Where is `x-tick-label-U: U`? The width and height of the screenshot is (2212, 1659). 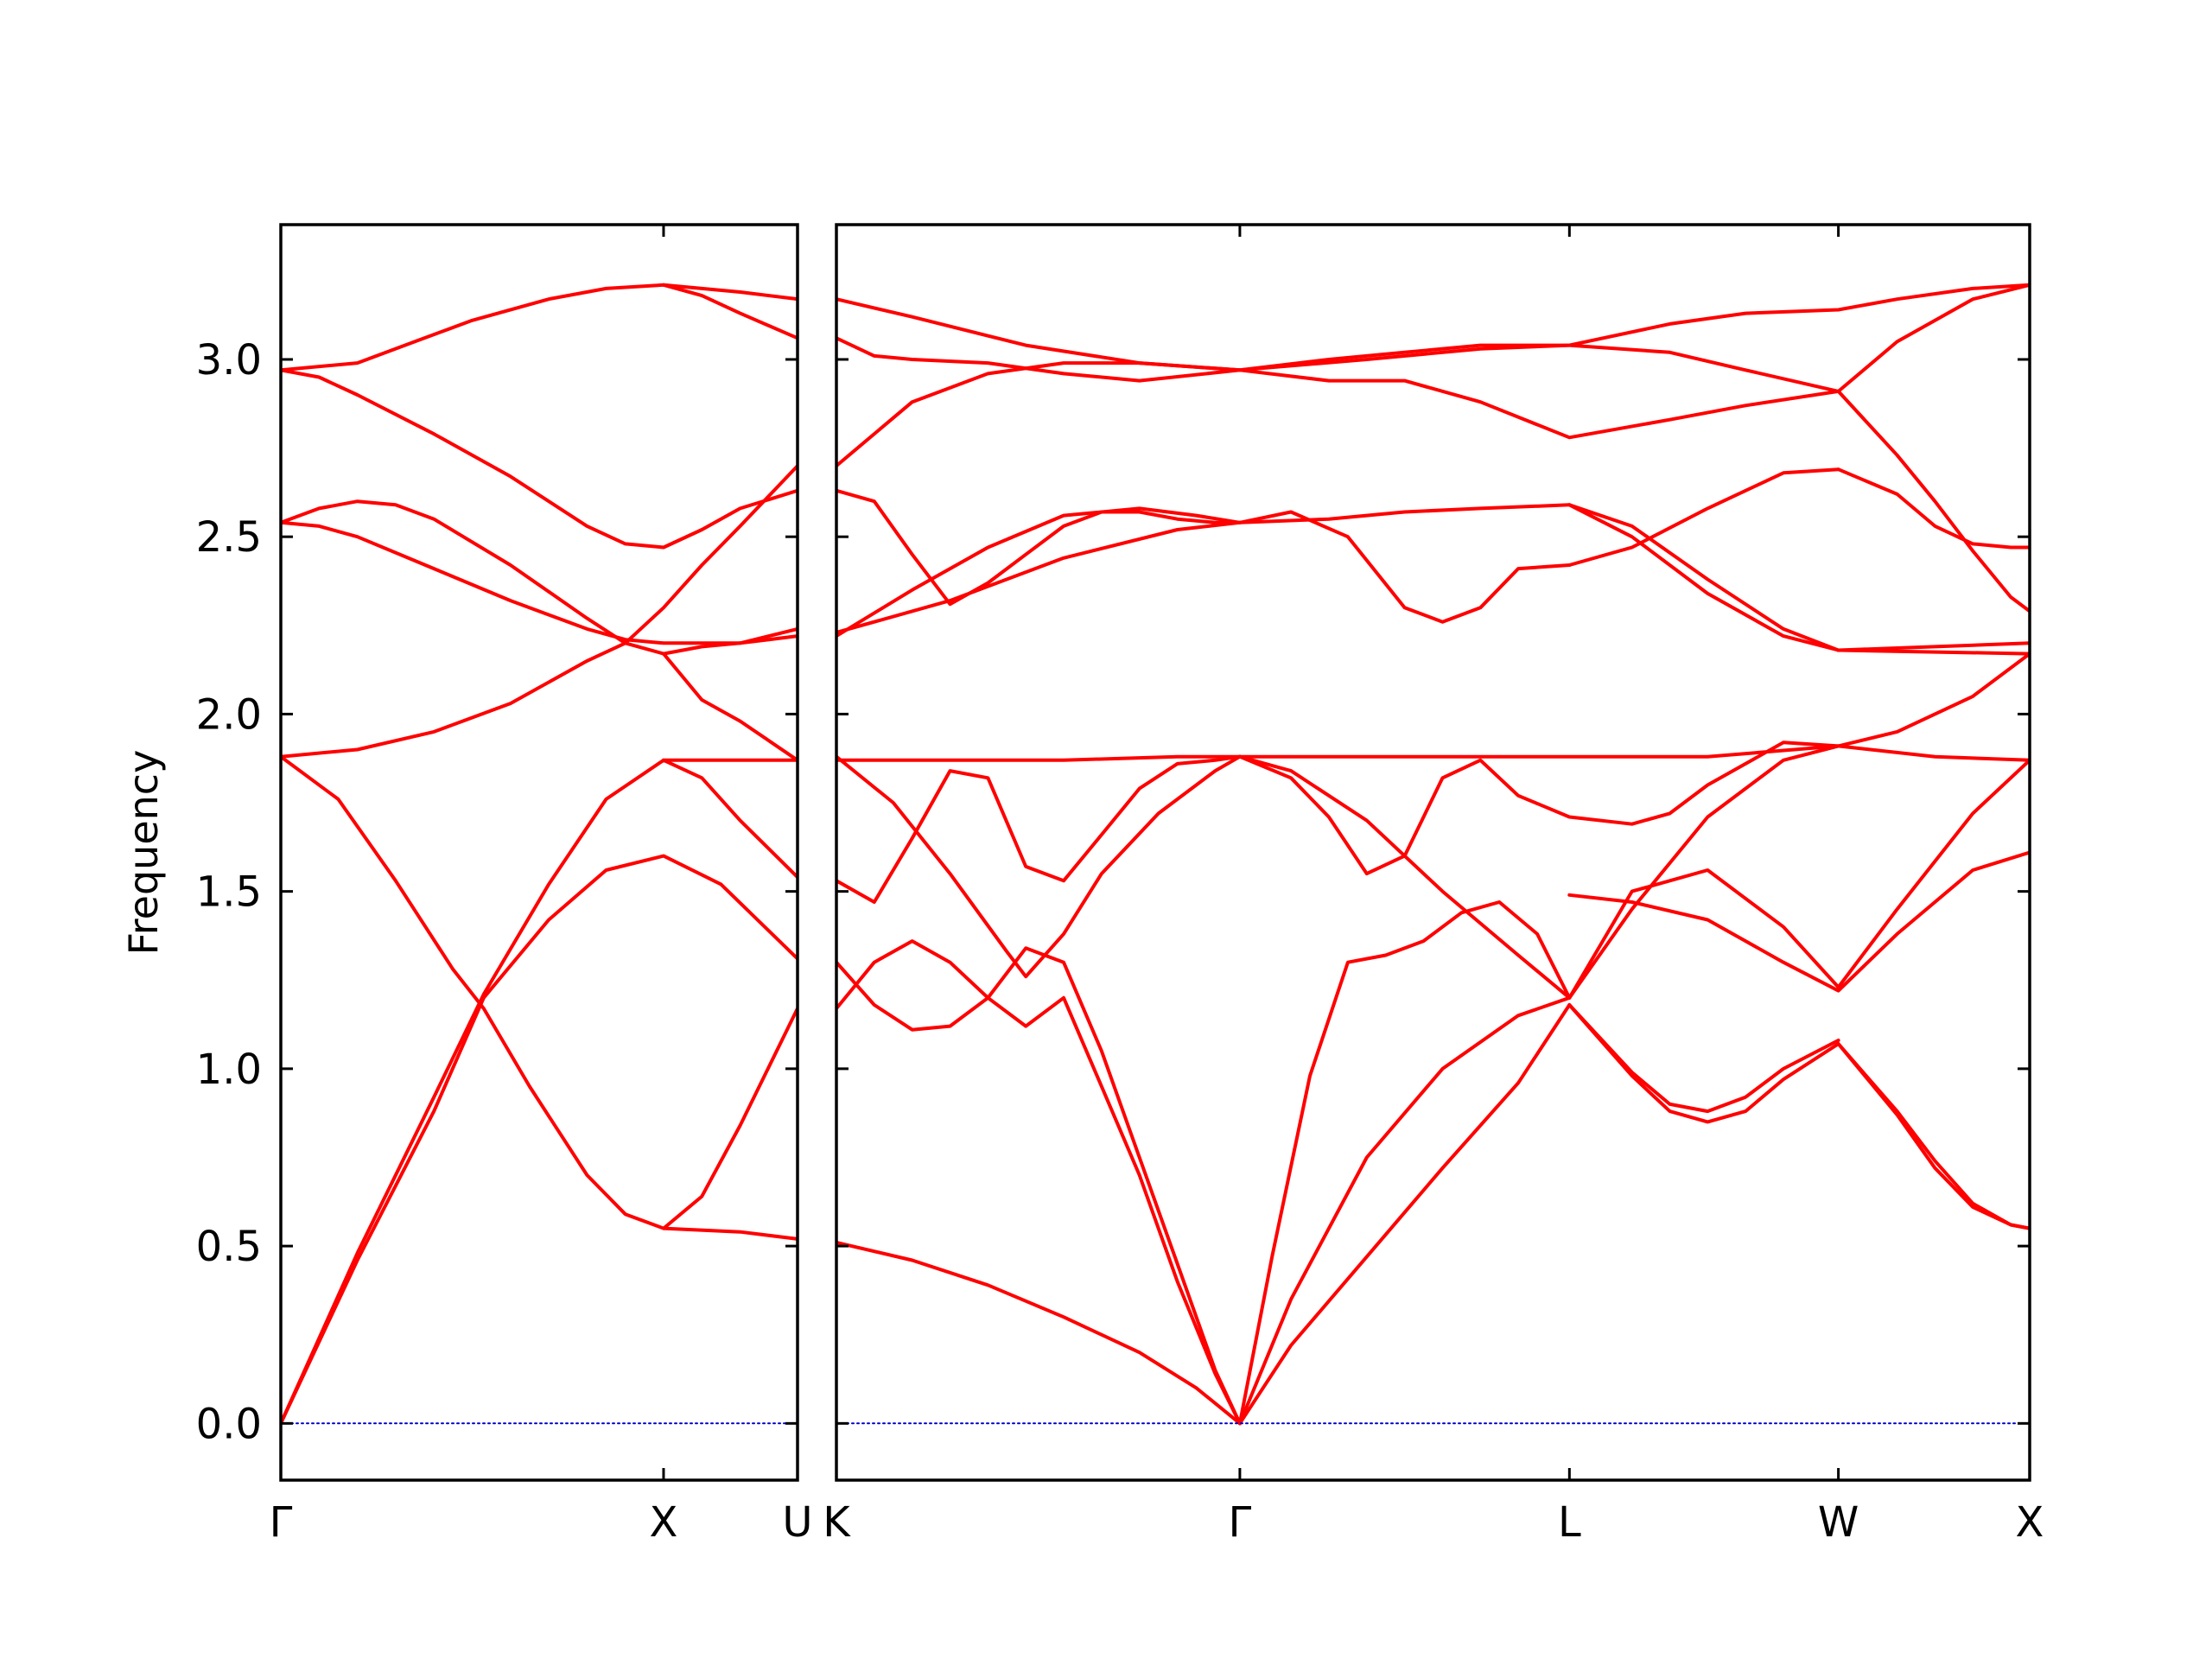 x-tick-label-U: U is located at coordinates (797, 1522).